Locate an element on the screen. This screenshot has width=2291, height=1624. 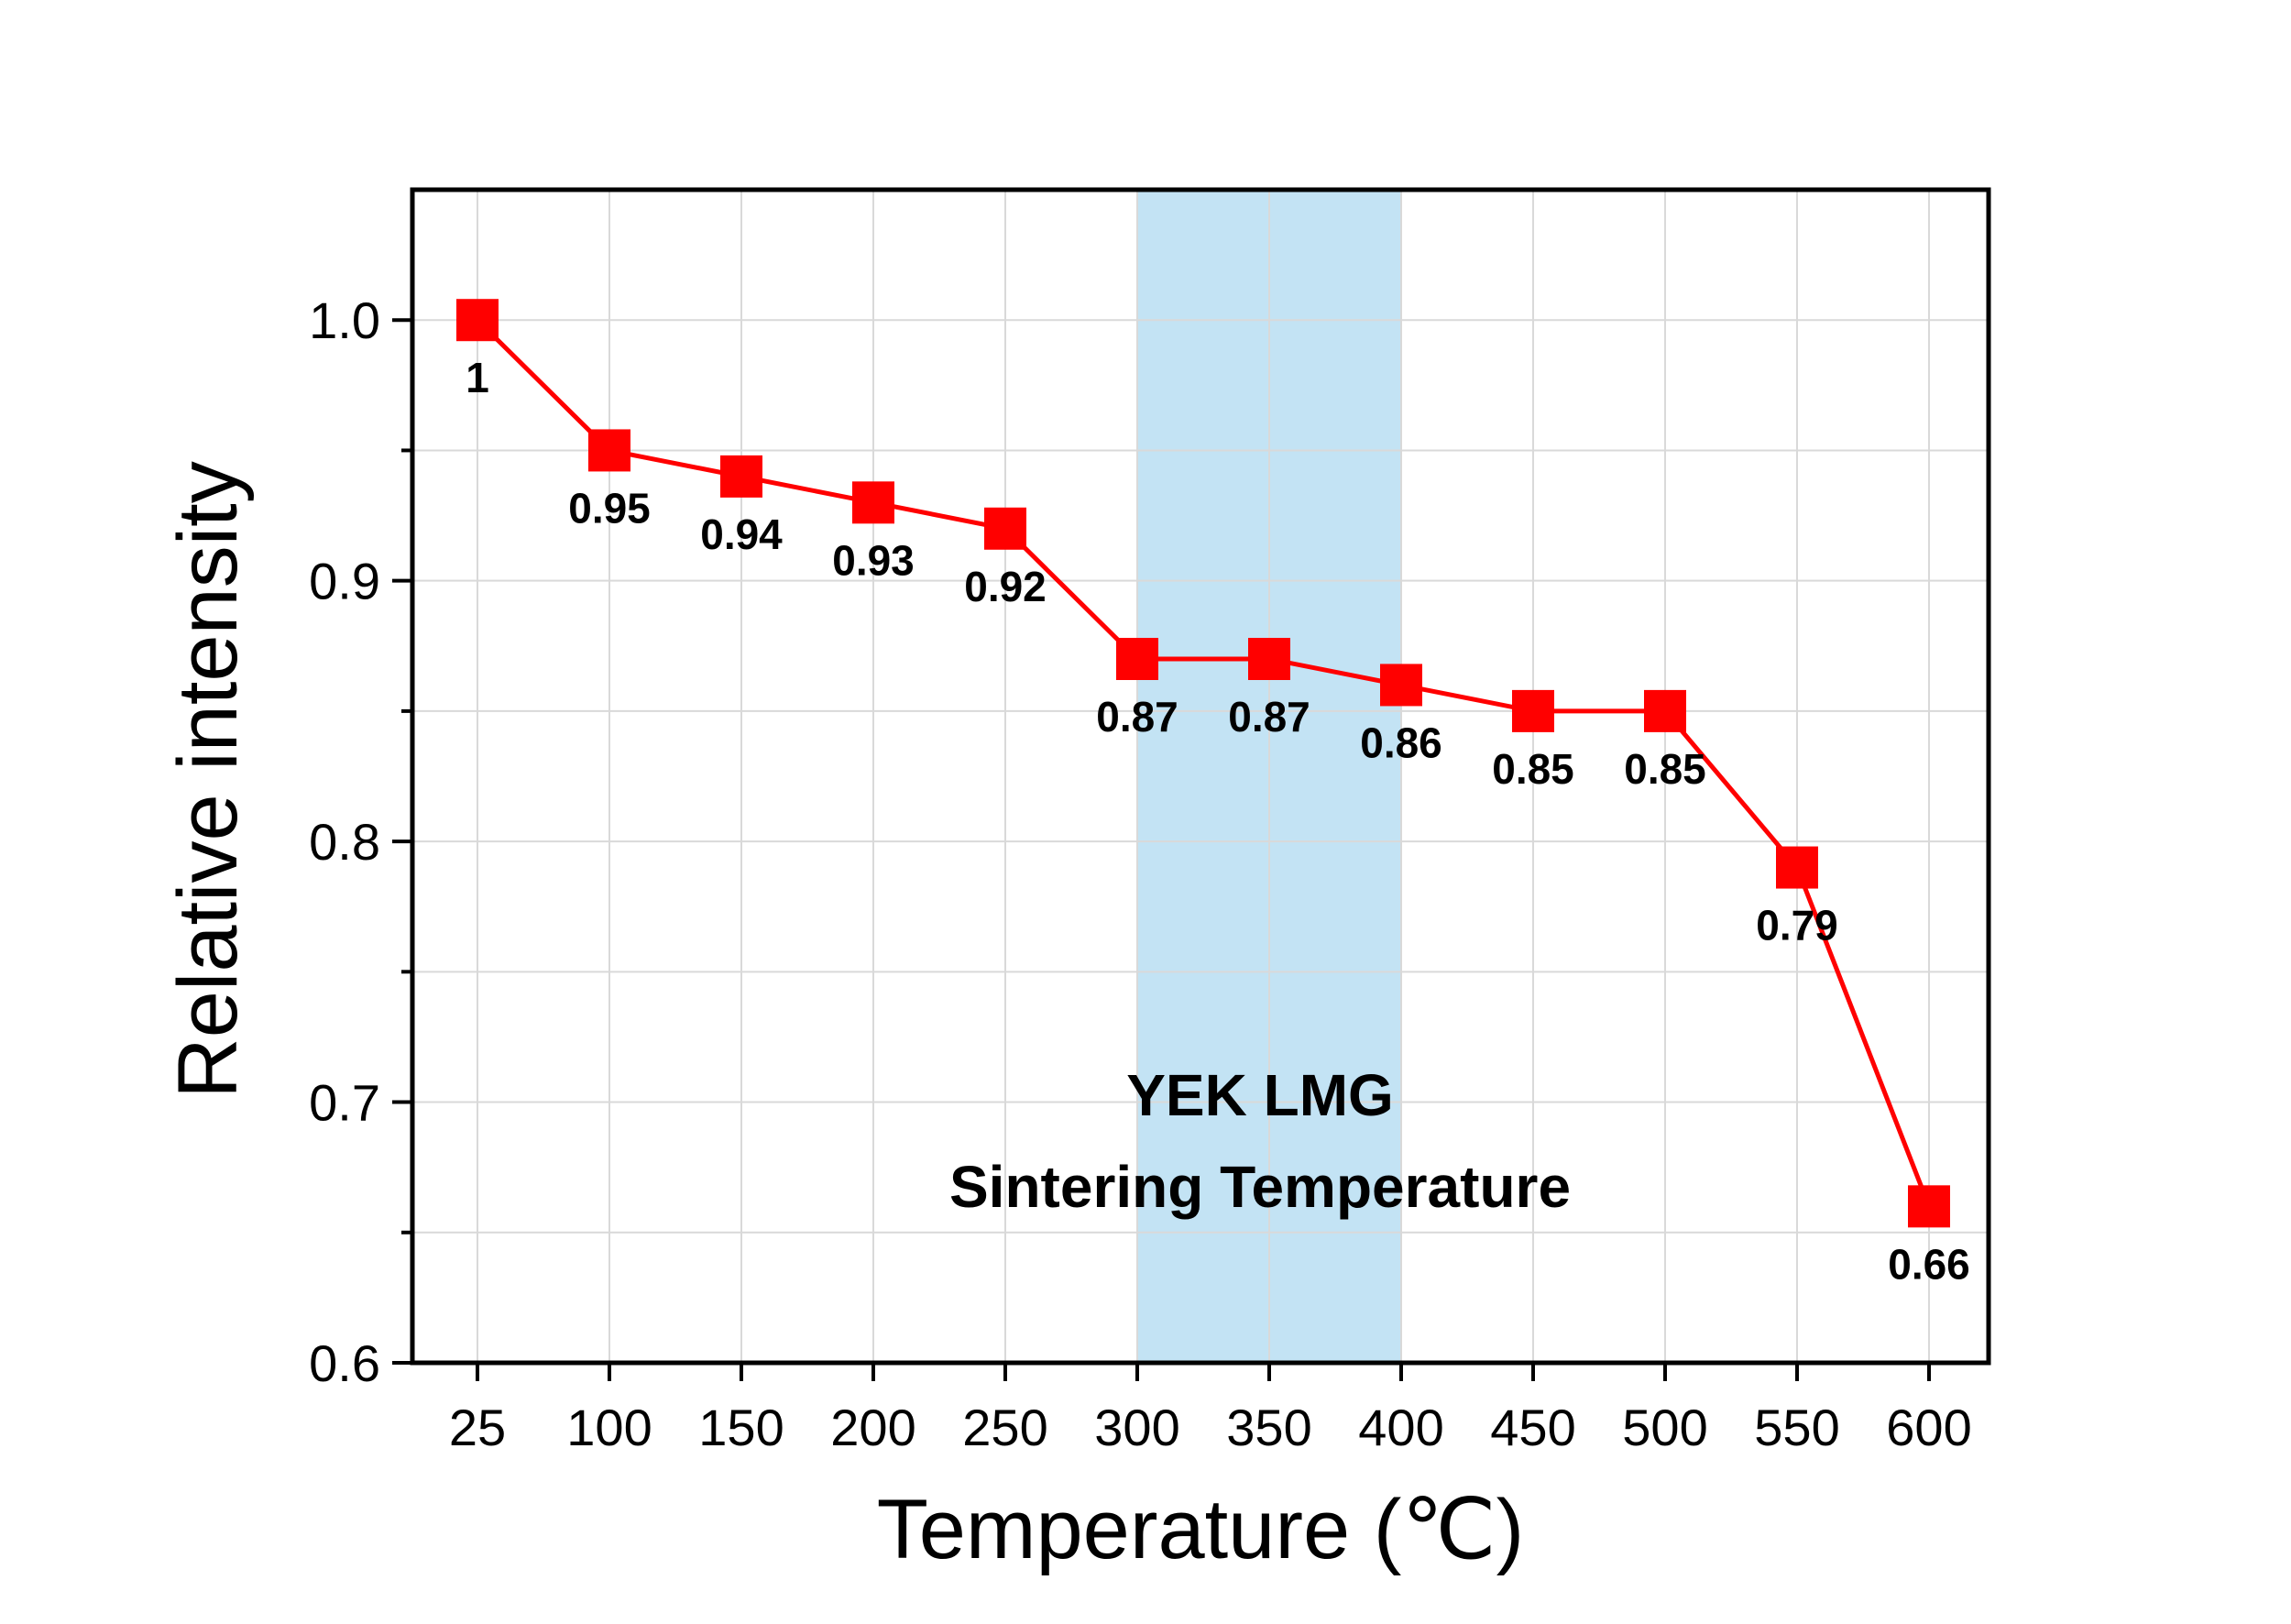
data-label: 0.93 is located at coordinates (874, 560).